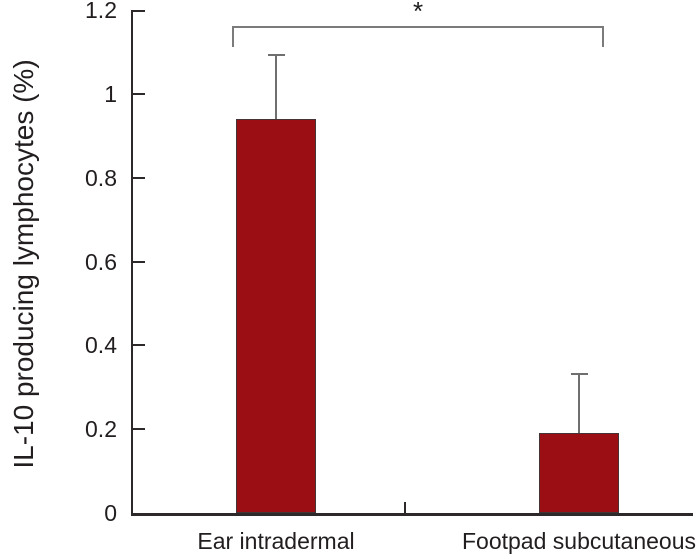  I want to click on significance-asterisk: *, so click(418, 13).